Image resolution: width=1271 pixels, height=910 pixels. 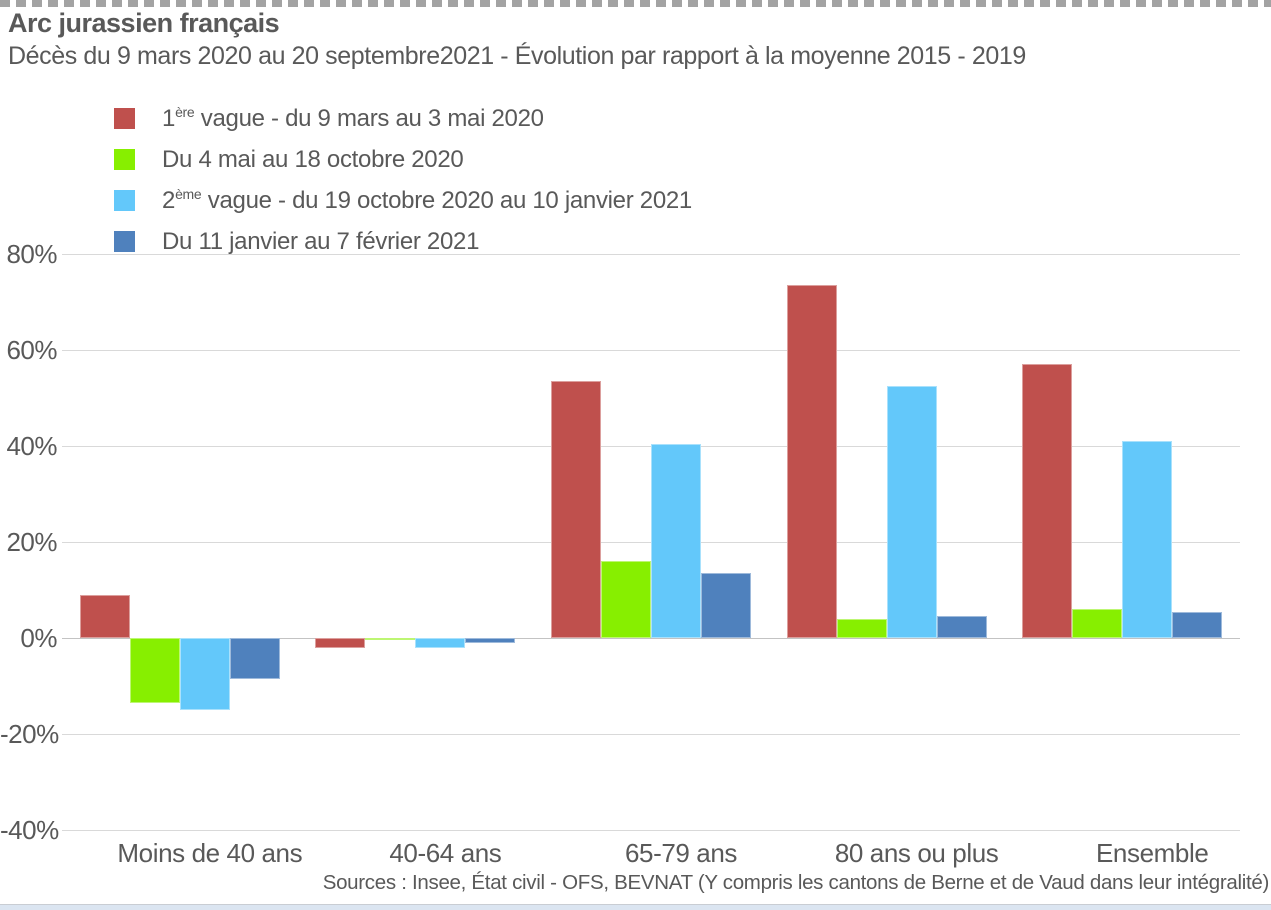 I want to click on bar-series3-ensemble, so click(x=1147, y=539).